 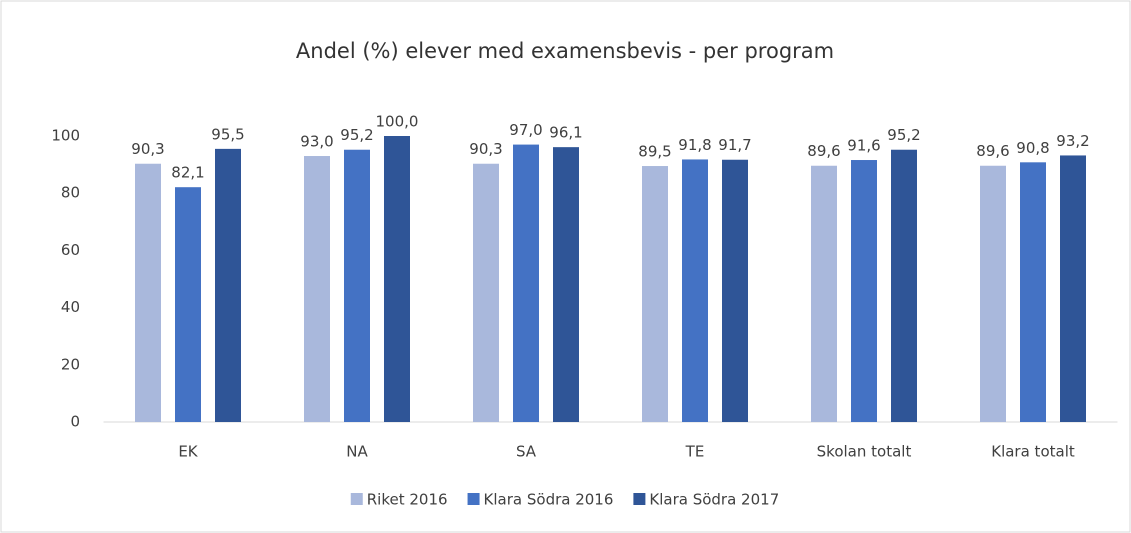 What do you see at coordinates (407, 500) in the screenshot?
I see `legend-label: Riket 2016` at bounding box center [407, 500].